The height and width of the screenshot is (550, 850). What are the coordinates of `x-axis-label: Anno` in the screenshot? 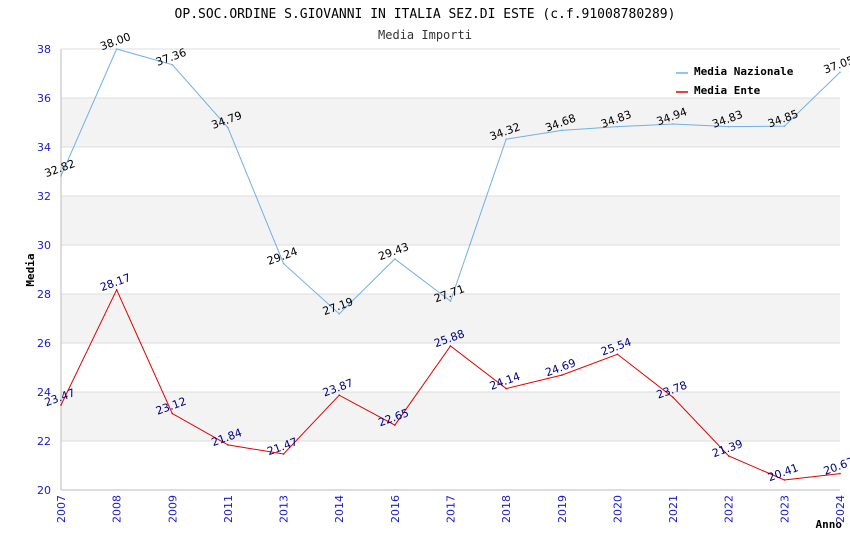 It's located at (829, 524).